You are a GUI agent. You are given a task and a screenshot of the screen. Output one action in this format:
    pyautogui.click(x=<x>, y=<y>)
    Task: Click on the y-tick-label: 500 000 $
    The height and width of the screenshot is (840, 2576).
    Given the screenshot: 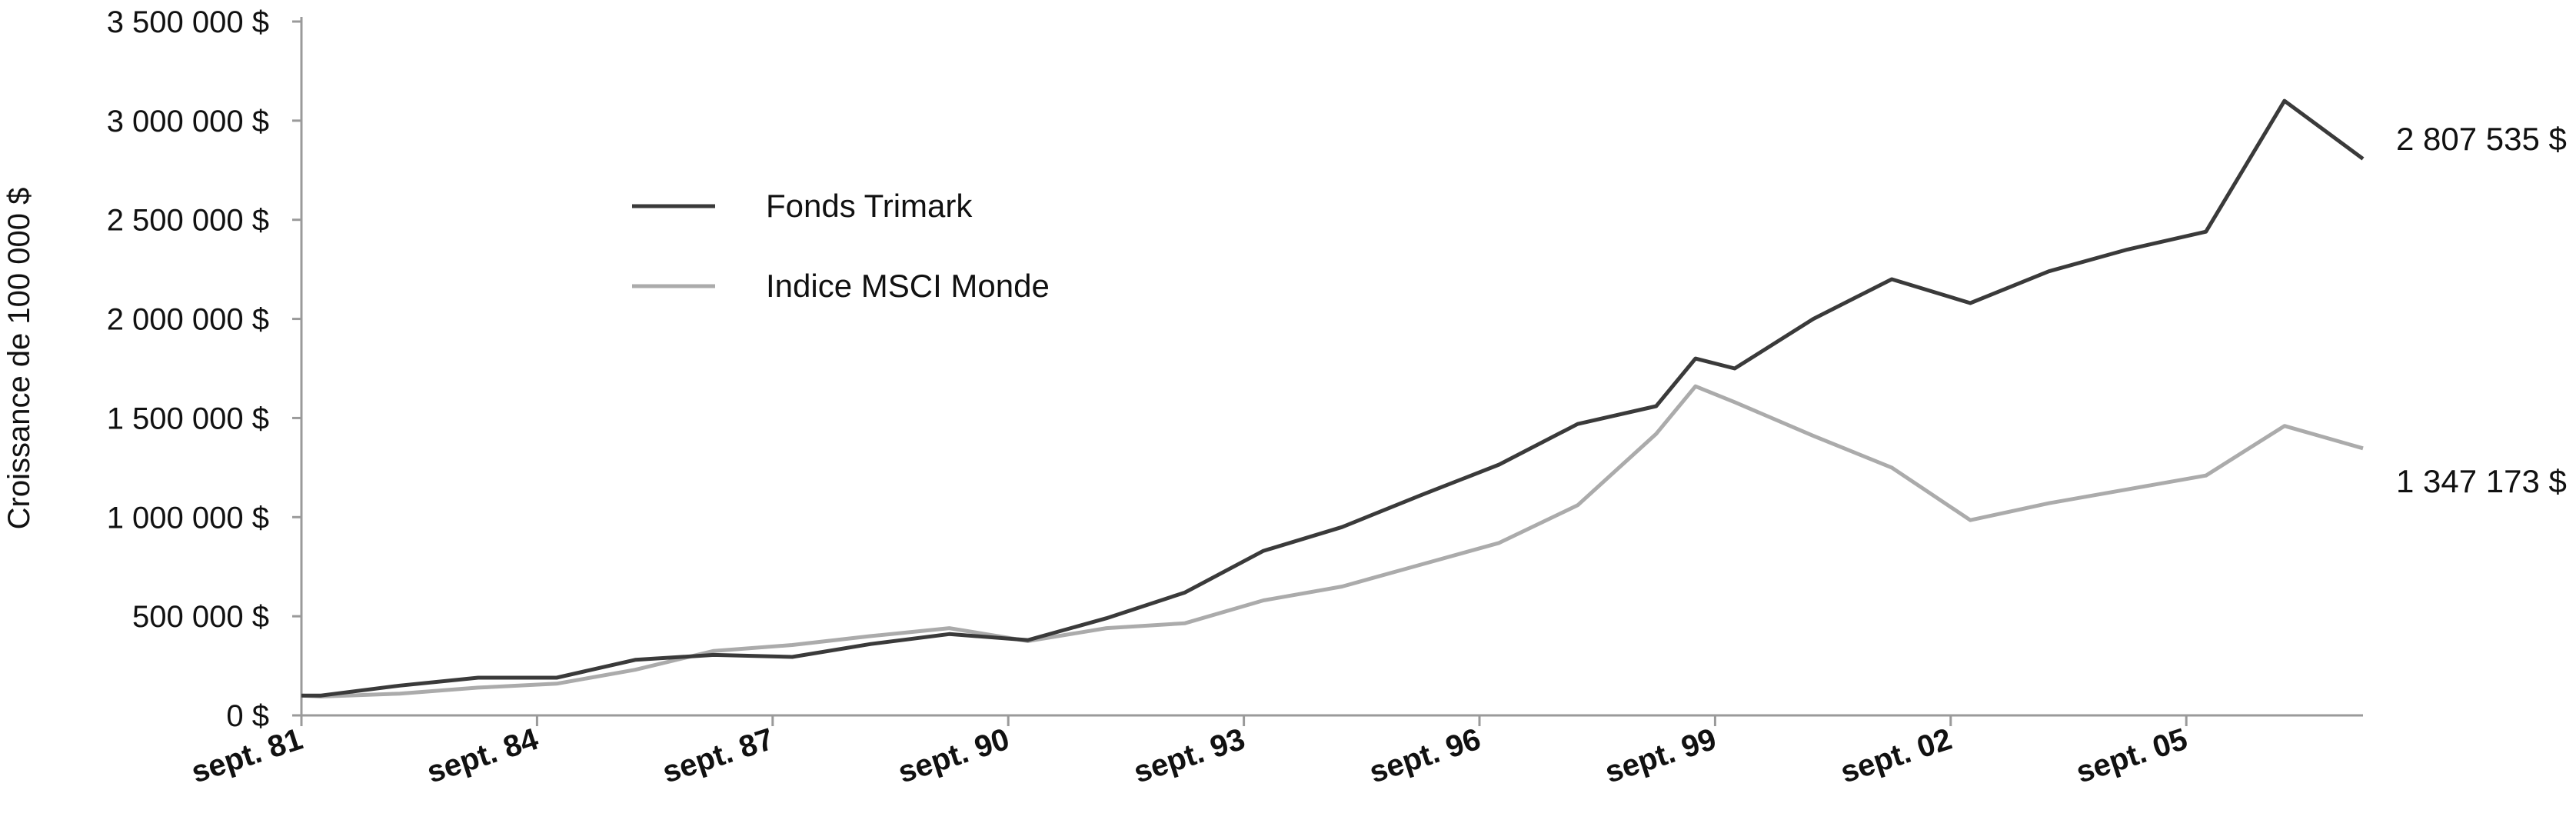 What is the action you would take?
    pyautogui.click(x=201, y=617)
    